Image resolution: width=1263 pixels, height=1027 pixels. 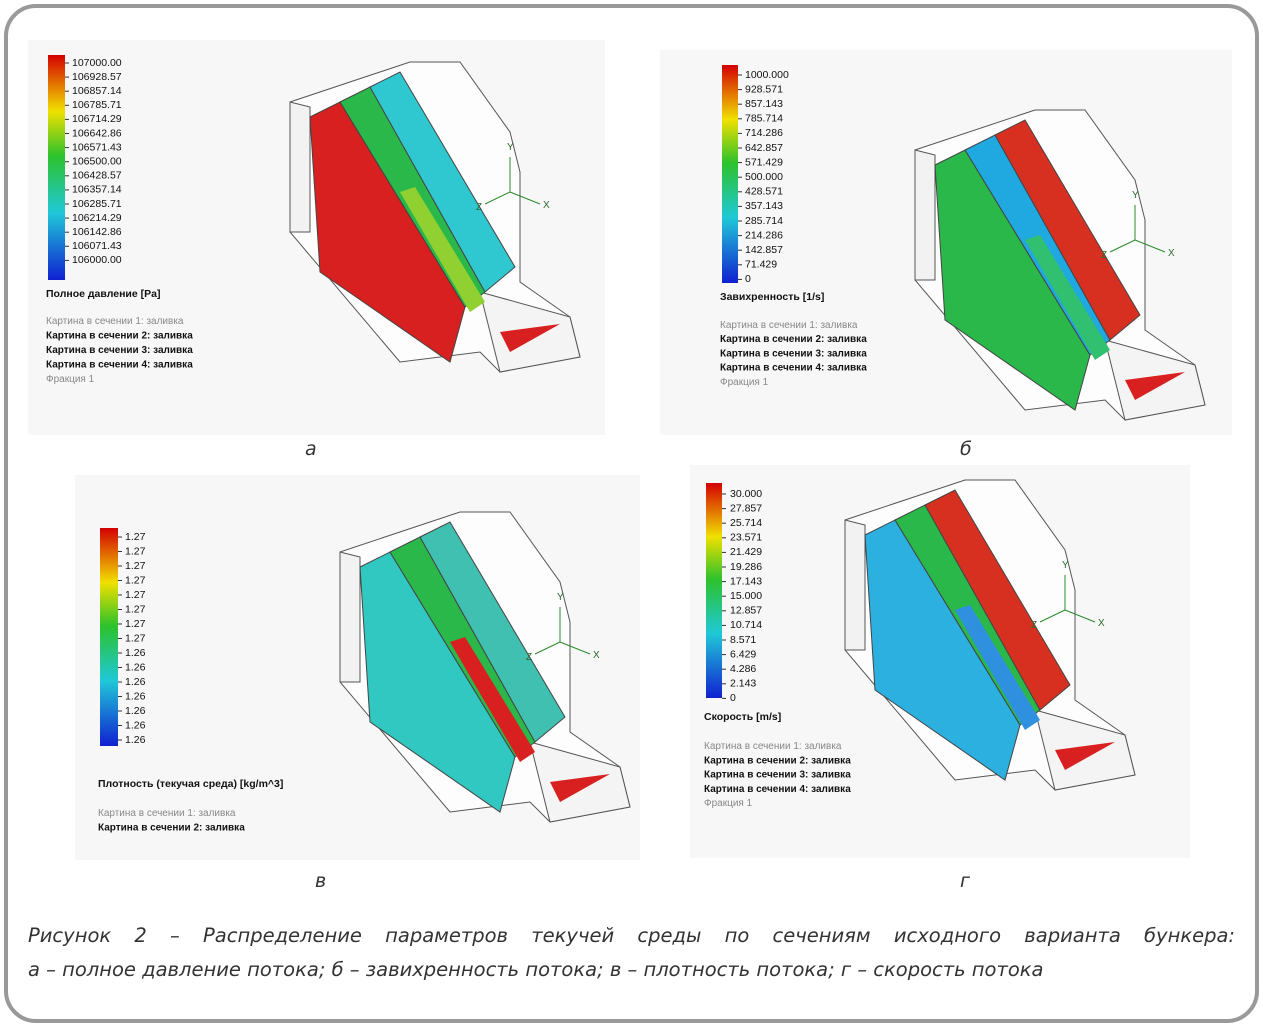 What do you see at coordinates (97, 105) in the screenshot?
I see `scale-label: 106785.71` at bounding box center [97, 105].